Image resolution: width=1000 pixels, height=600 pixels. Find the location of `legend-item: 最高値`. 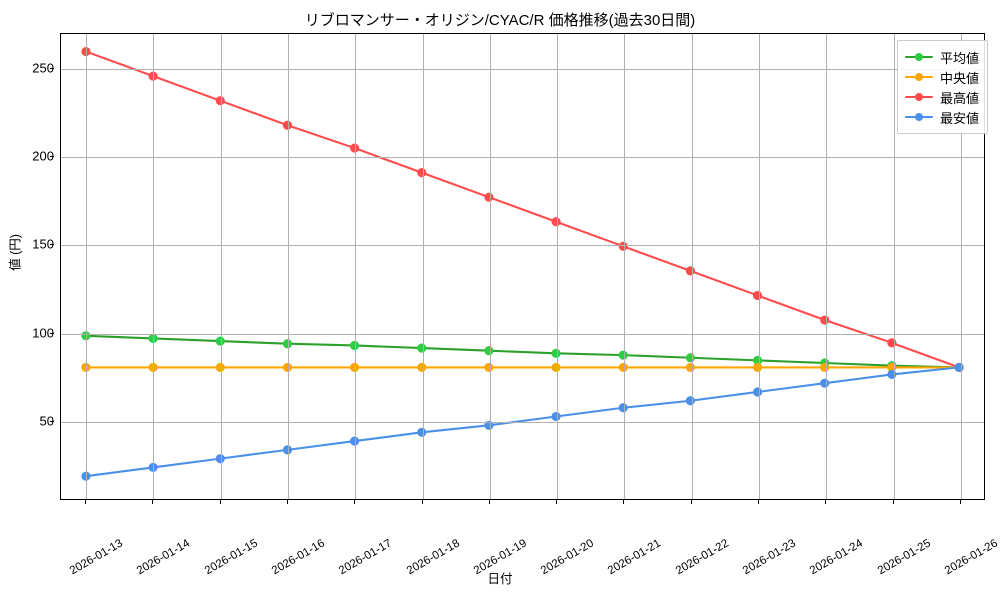

legend-item: 最高値 is located at coordinates (941, 97).